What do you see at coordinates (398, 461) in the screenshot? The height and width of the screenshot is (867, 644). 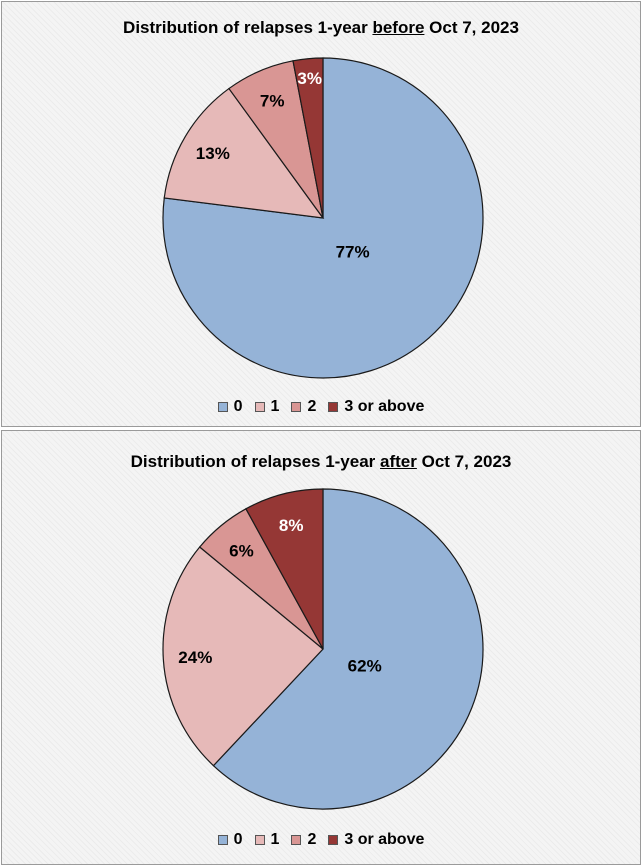 I see `title-emphasis: after` at bounding box center [398, 461].